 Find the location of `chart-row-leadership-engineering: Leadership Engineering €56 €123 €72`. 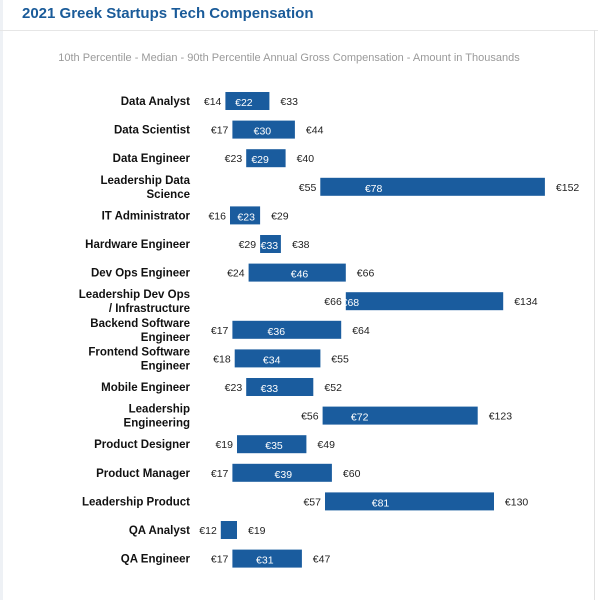

chart-row-leadership-engineering: Leadership Engineering €56 €123 €72 is located at coordinates (318, 417).